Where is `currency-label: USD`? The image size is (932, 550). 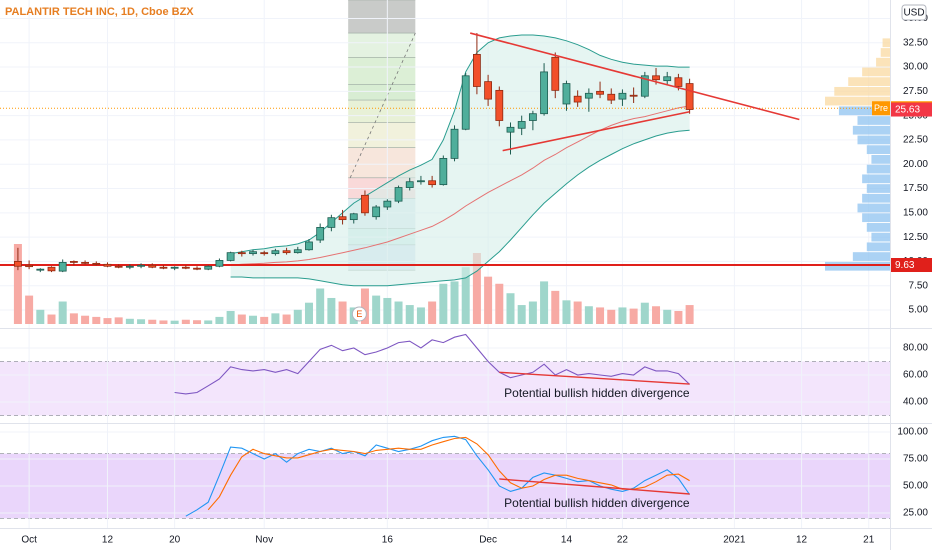
currency-label: USD is located at coordinates (913, 13).